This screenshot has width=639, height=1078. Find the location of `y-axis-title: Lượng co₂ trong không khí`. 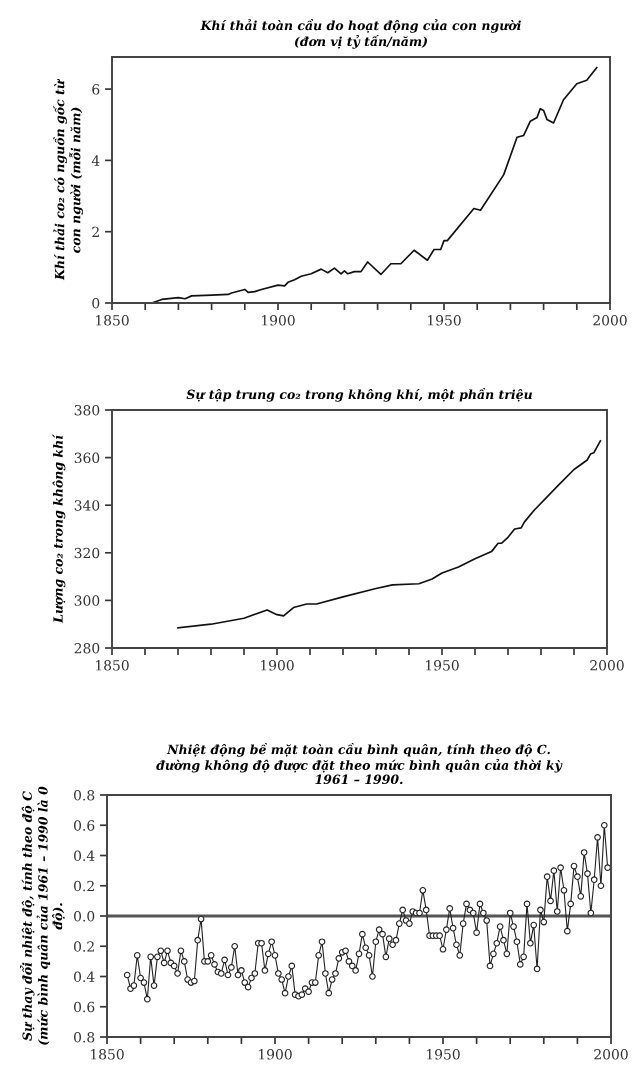

y-axis-title: Lượng co₂ trong không khí is located at coordinates (59, 529).